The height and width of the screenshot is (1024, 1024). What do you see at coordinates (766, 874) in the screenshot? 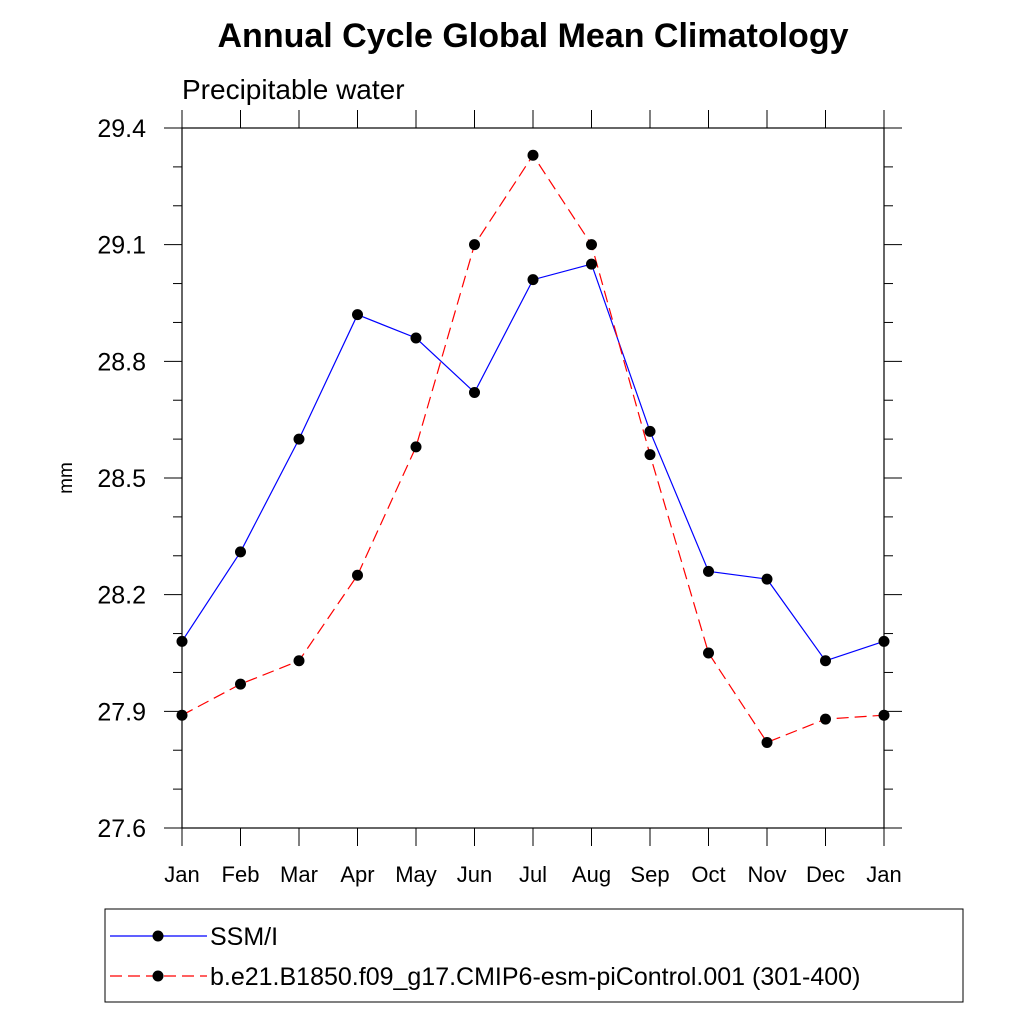
I see `x-tick-label: Nov` at bounding box center [766, 874].